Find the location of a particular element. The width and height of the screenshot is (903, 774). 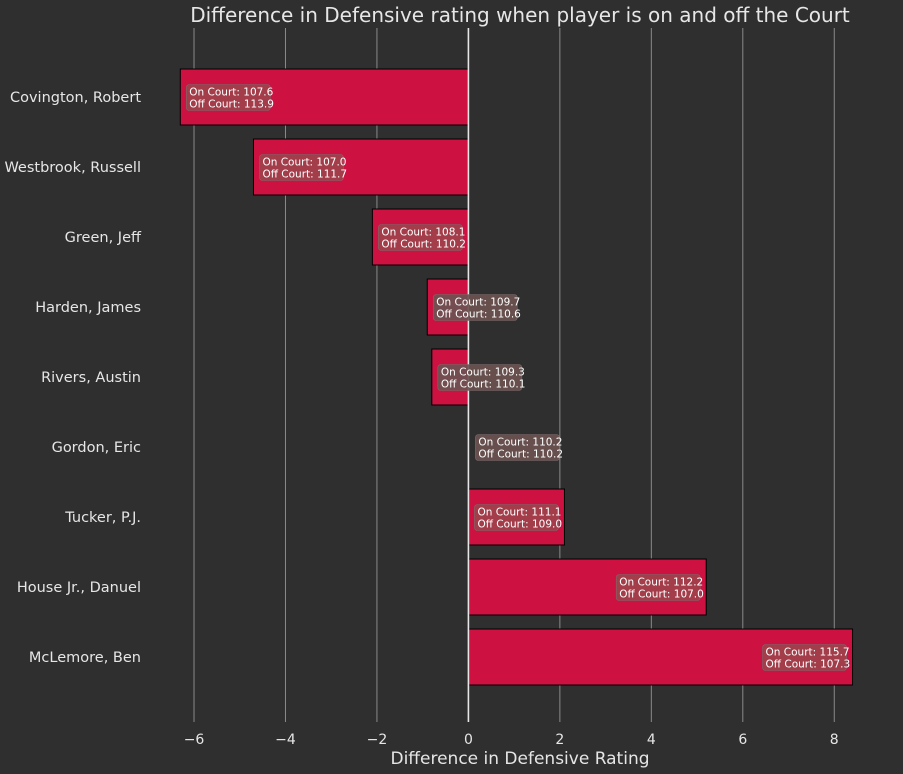

annotation-on-court: On Court: 110.2 is located at coordinates (520, 443).